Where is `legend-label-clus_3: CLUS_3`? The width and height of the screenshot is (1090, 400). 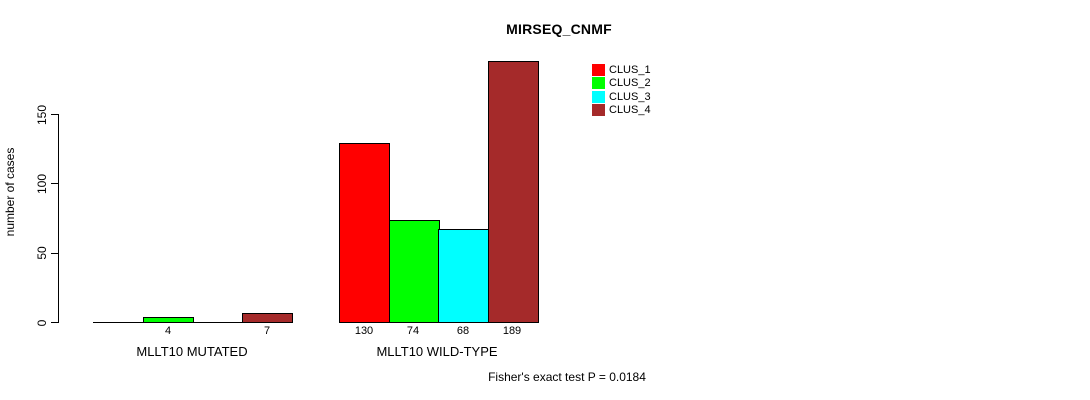 legend-label-clus_3: CLUS_3 is located at coordinates (630, 97).